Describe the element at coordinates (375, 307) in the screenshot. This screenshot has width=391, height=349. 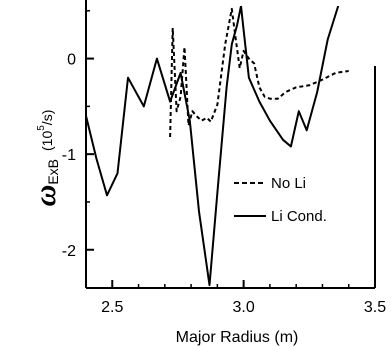
I see `x-tick-label: 3.5` at that location.